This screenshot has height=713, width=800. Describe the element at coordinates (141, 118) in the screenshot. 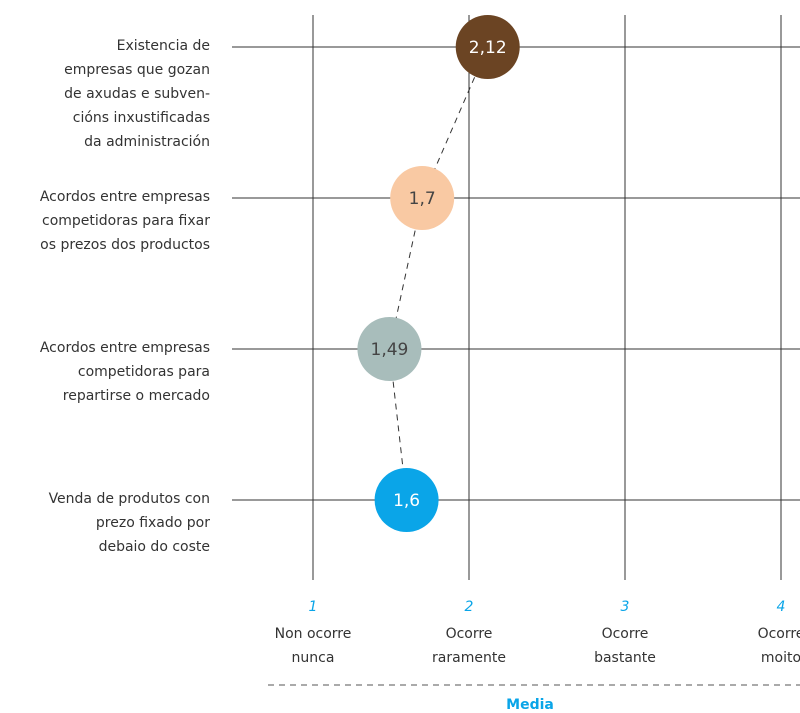

I see `category-label: cións inxustificadas` at that location.